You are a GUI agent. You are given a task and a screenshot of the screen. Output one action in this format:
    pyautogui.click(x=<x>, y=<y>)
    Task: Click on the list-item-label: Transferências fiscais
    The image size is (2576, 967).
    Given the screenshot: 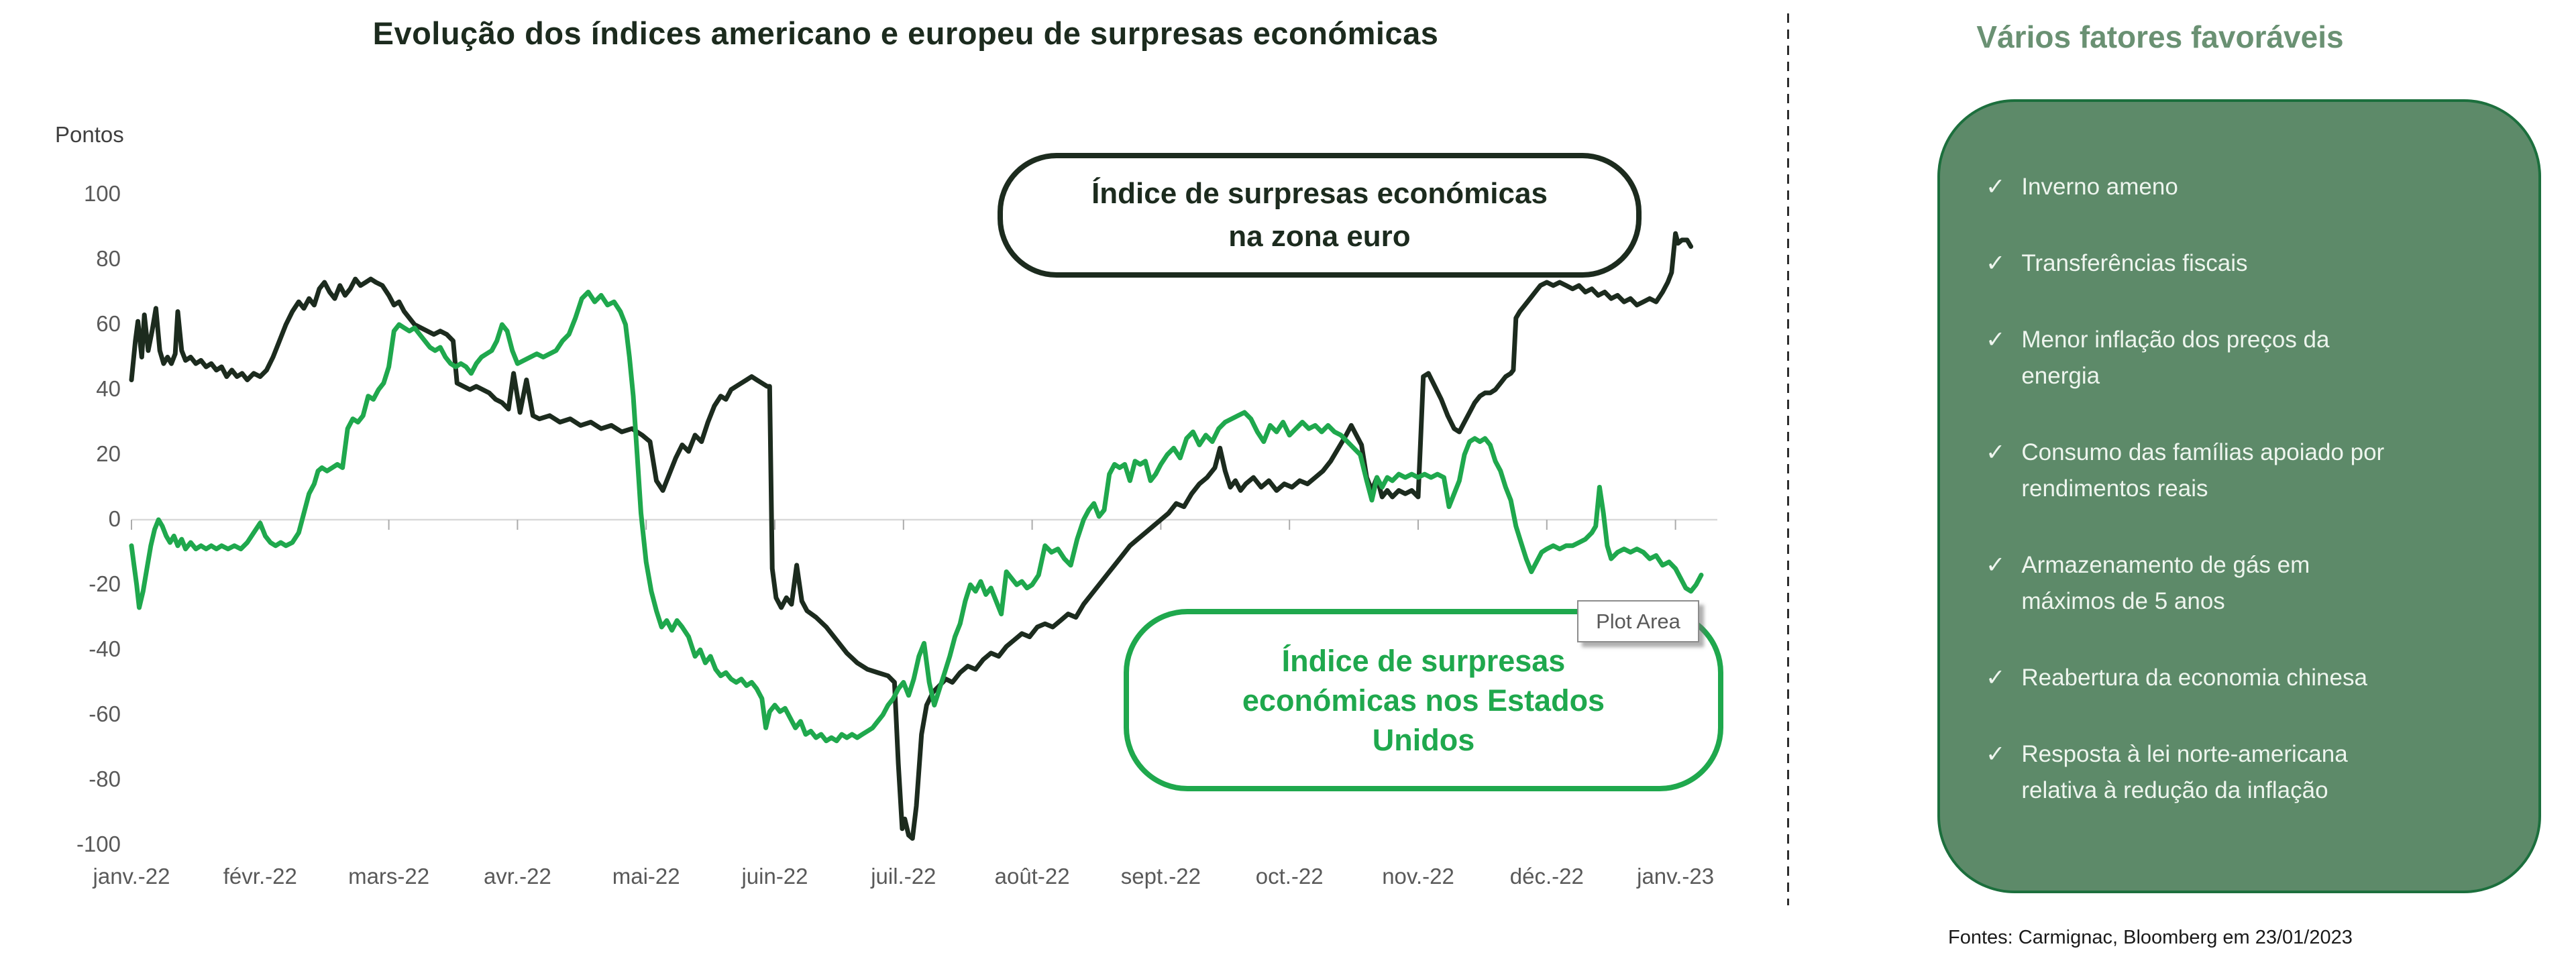 What is the action you would take?
    pyautogui.click(x=2134, y=263)
    